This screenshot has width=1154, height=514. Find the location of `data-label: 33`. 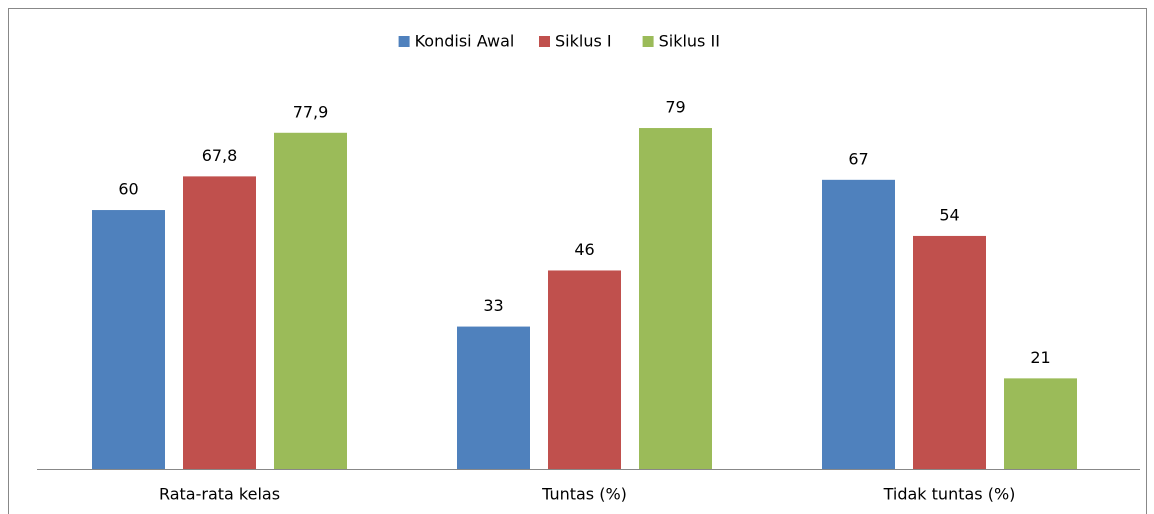

data-label: 33 is located at coordinates (493, 305).